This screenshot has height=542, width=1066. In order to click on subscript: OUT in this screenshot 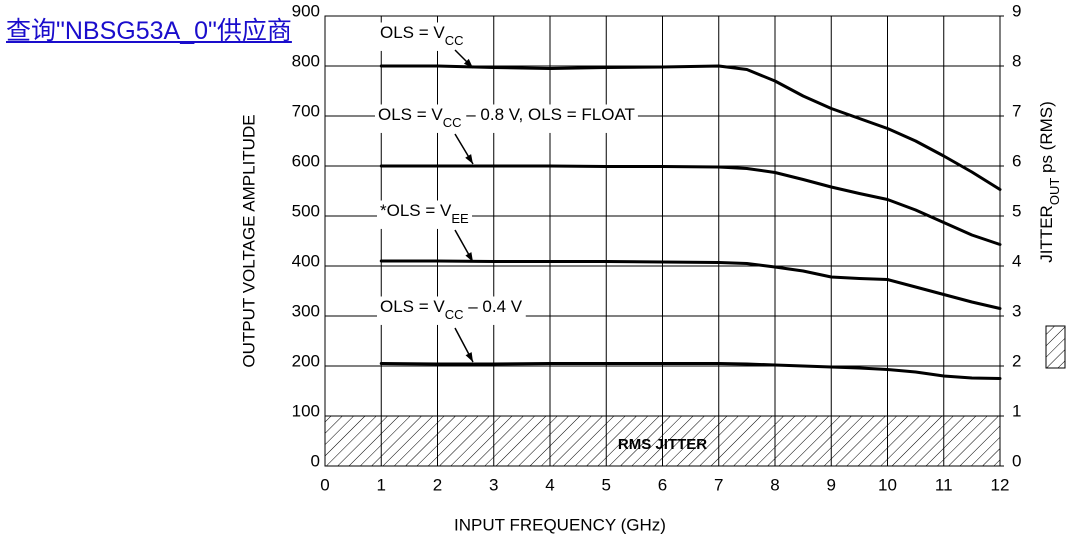, I will do `click(1054, 192)`.